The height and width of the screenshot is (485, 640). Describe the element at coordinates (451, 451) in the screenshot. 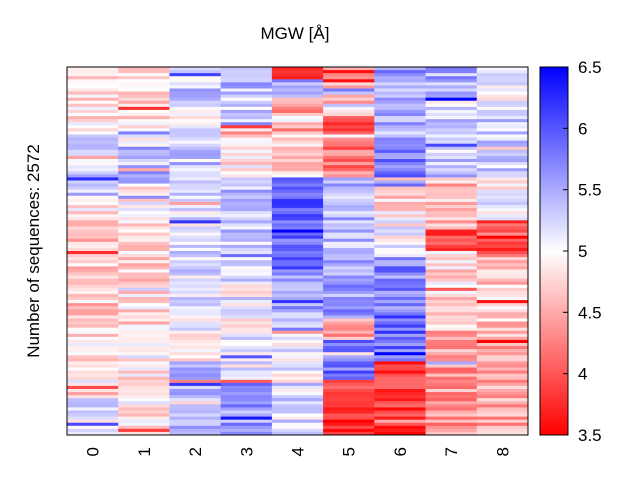

I see `x-tick-label: 7` at that location.